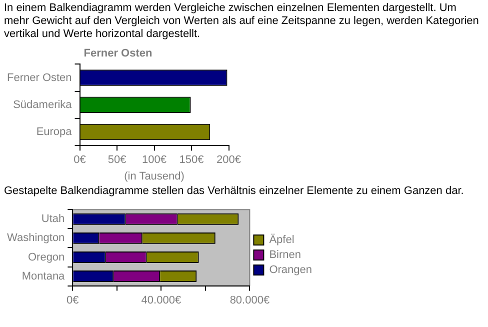 The width and height of the screenshot is (488, 327). Describe the element at coordinates (154, 160) in the screenshot. I see `x-tick-label: 100€` at that location.